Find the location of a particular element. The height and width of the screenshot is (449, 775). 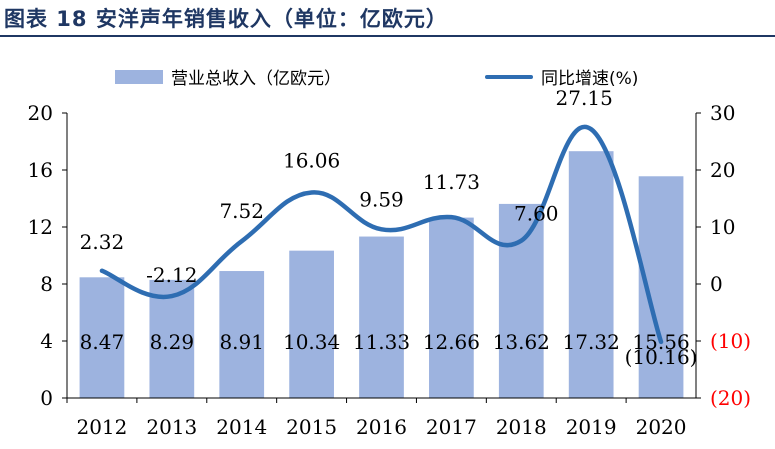

bar-2013 is located at coordinates (172, 338).